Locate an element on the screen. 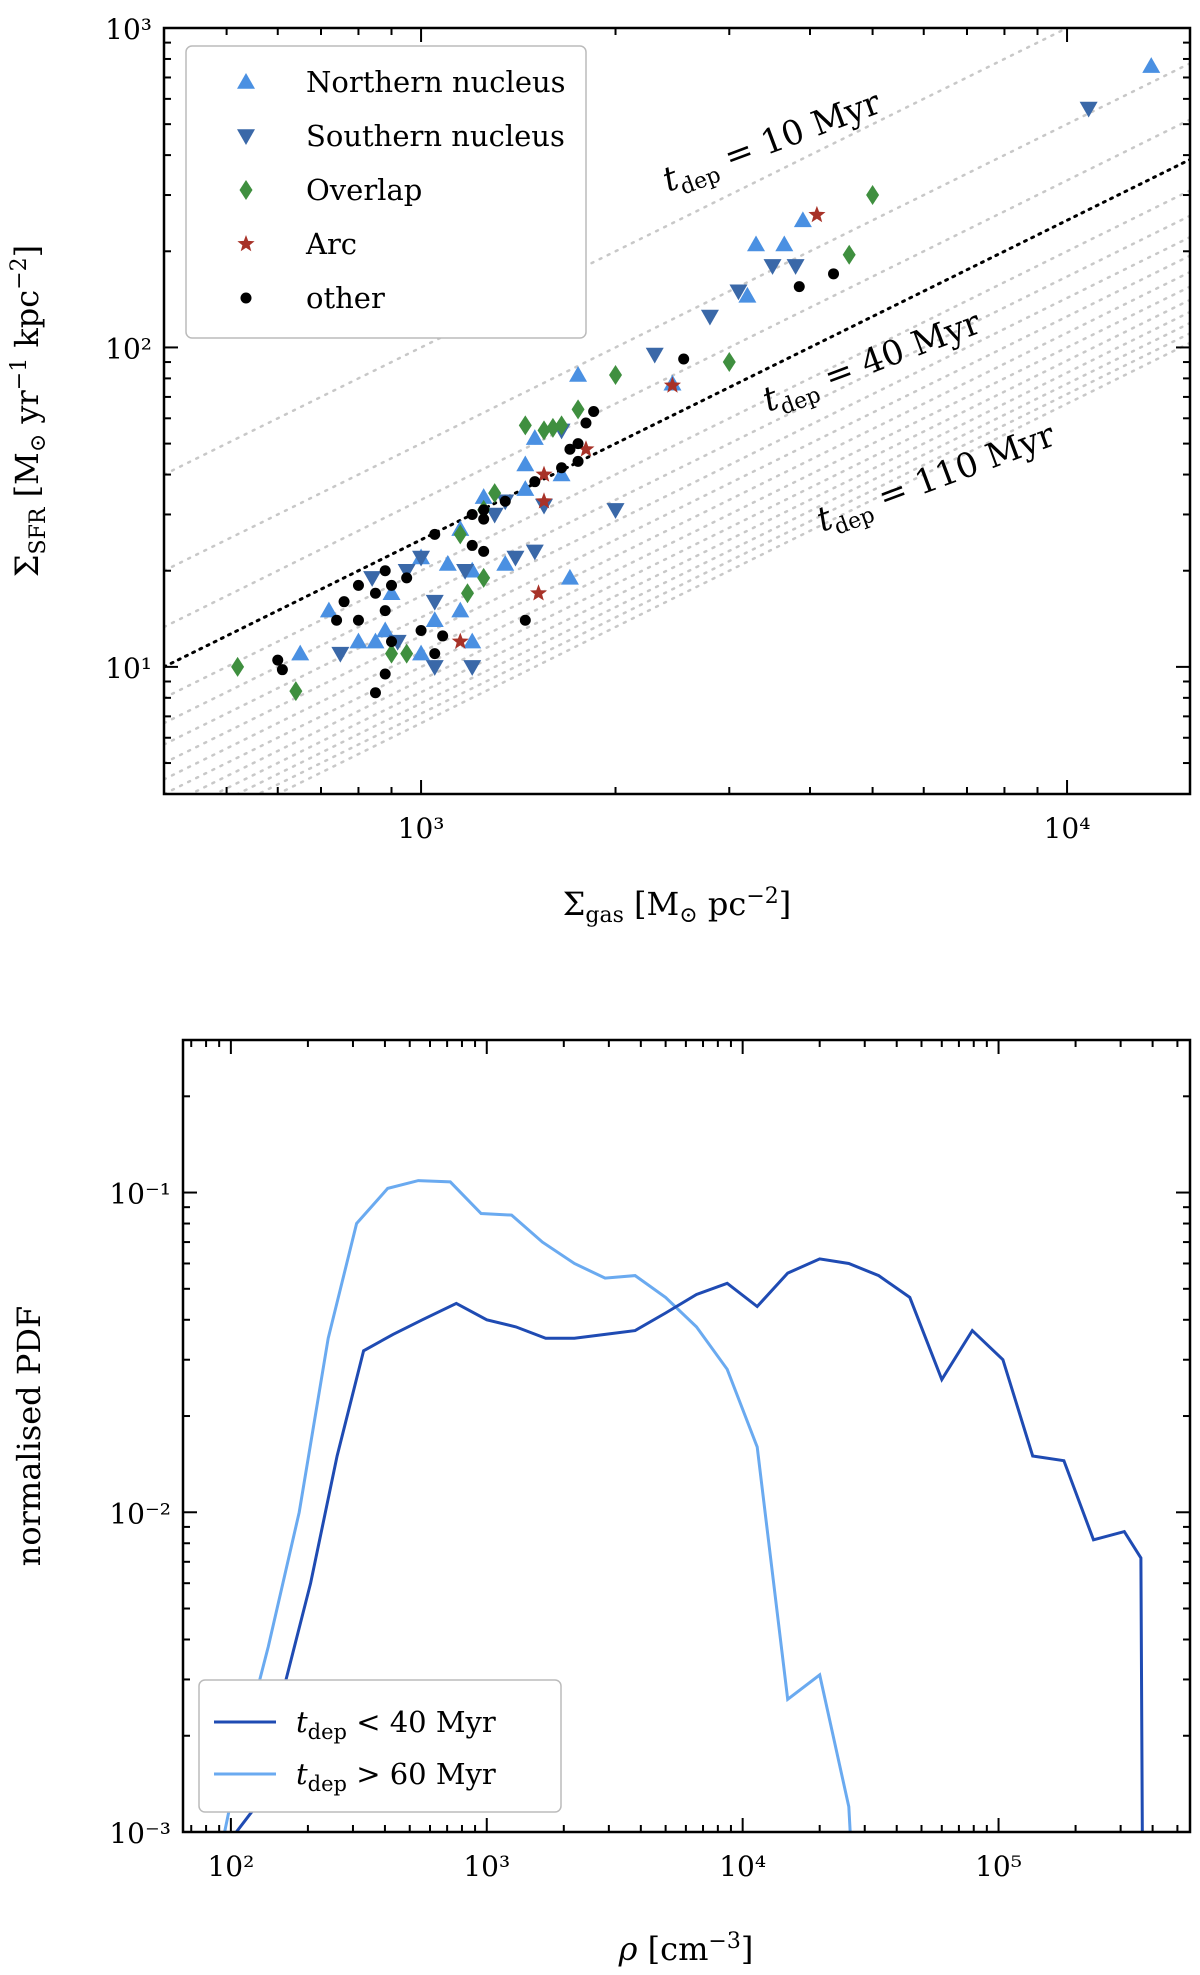 The image size is (1200, 1975). y-axis-label-top: ΣSFR [M⊙ yr−1 kpc−2] is located at coordinates (29, 411).